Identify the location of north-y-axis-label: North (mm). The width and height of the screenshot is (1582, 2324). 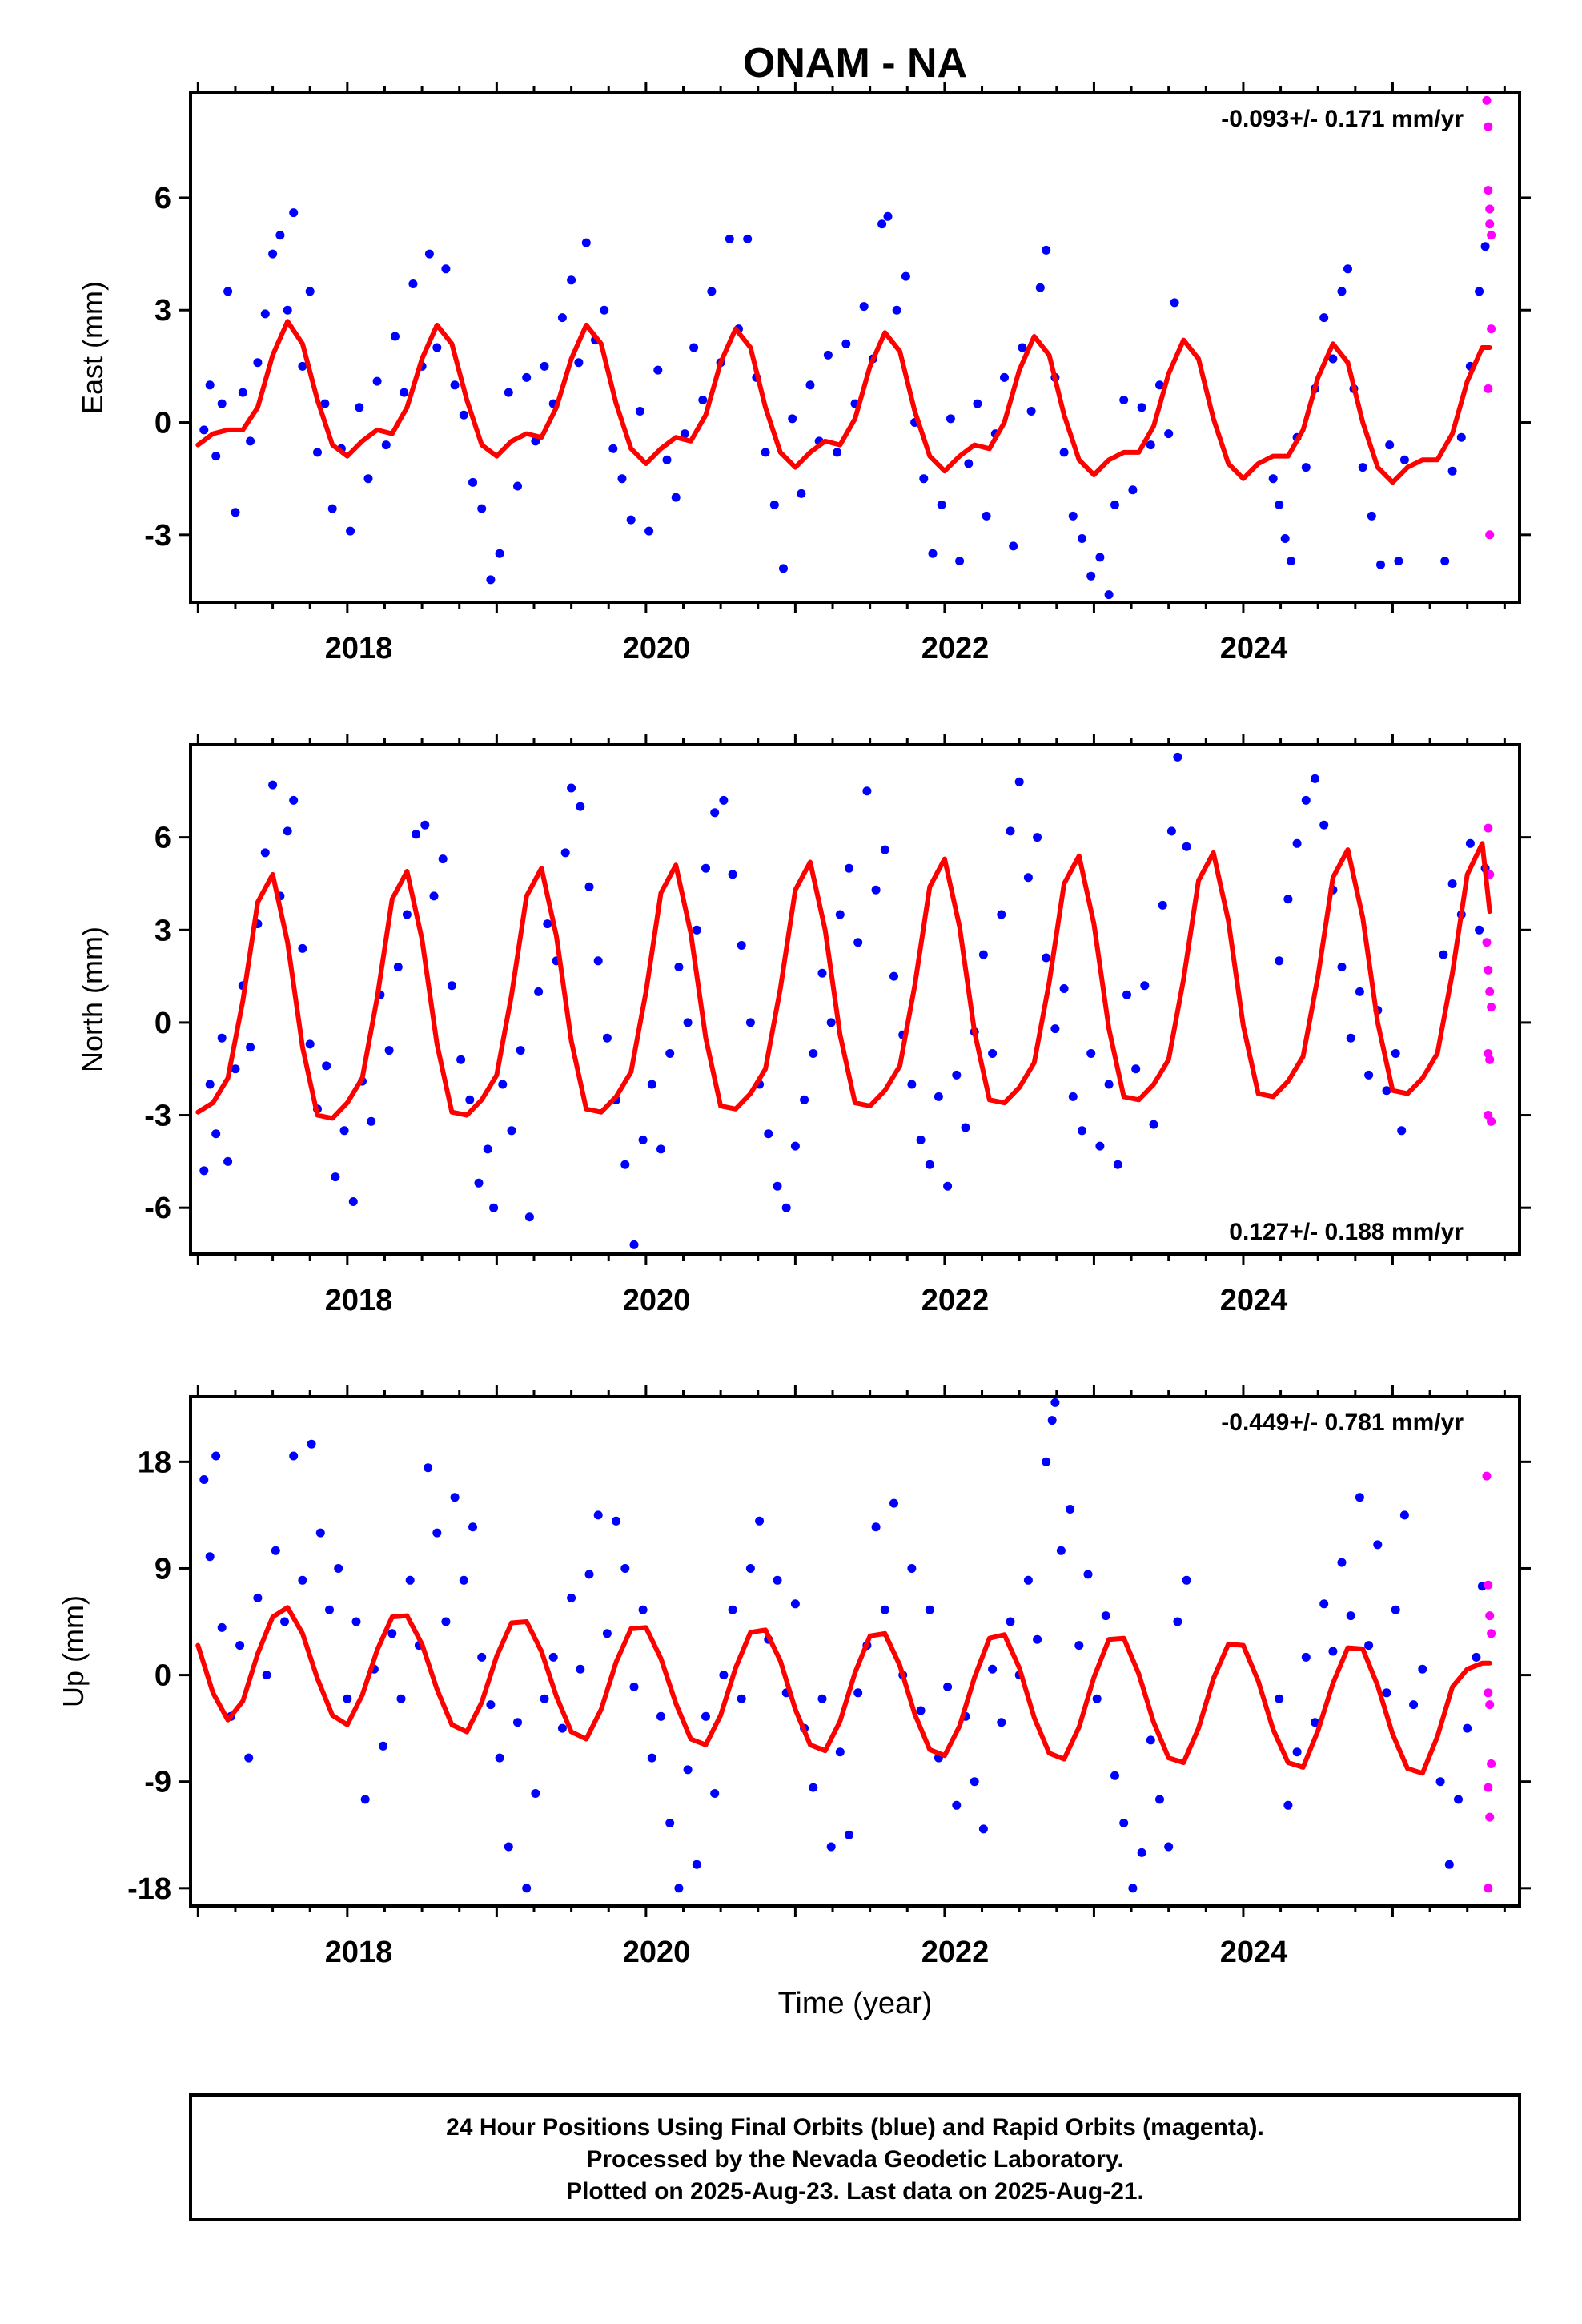
(92, 1000).